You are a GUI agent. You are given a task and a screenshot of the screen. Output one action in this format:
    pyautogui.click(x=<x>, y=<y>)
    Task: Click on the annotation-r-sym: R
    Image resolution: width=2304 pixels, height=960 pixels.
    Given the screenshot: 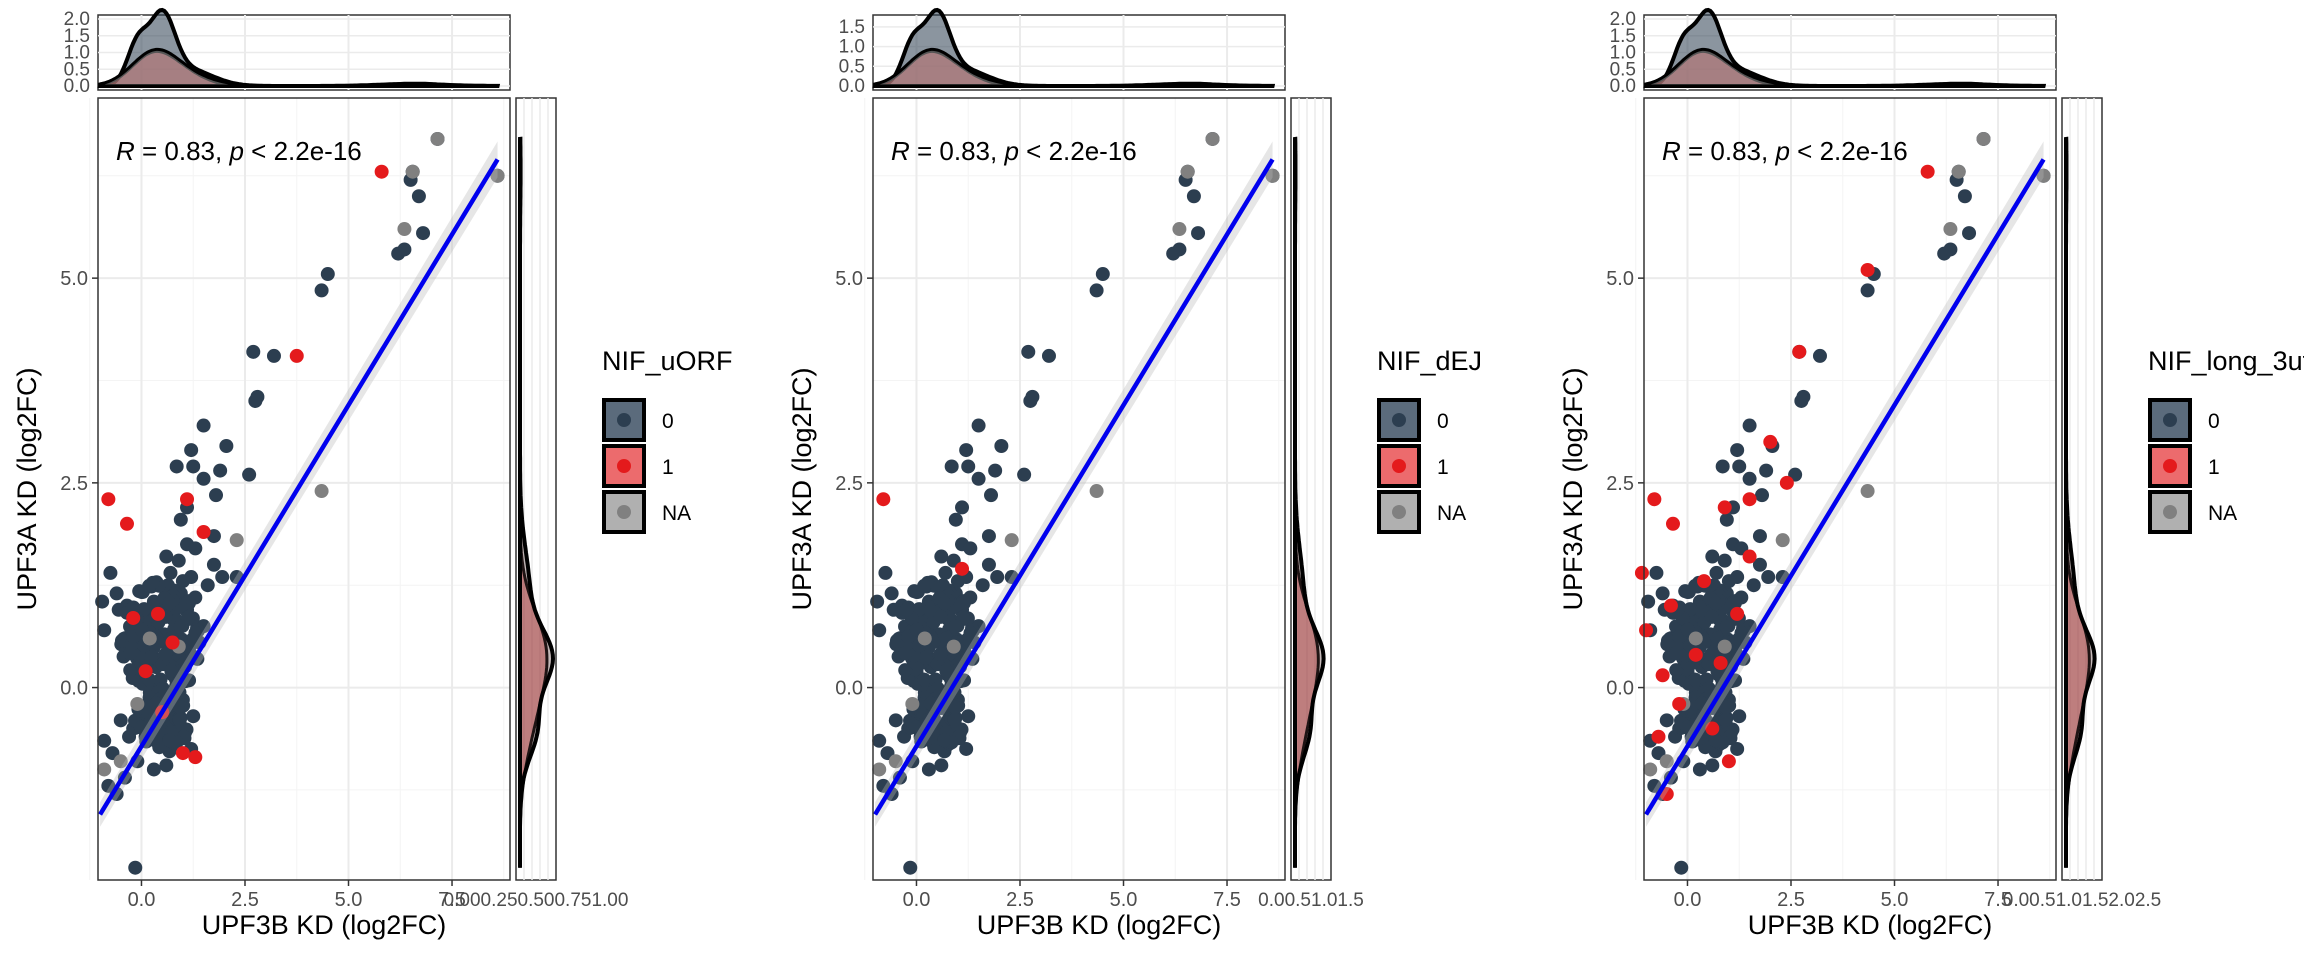 What is the action you would take?
    pyautogui.click(x=900, y=151)
    